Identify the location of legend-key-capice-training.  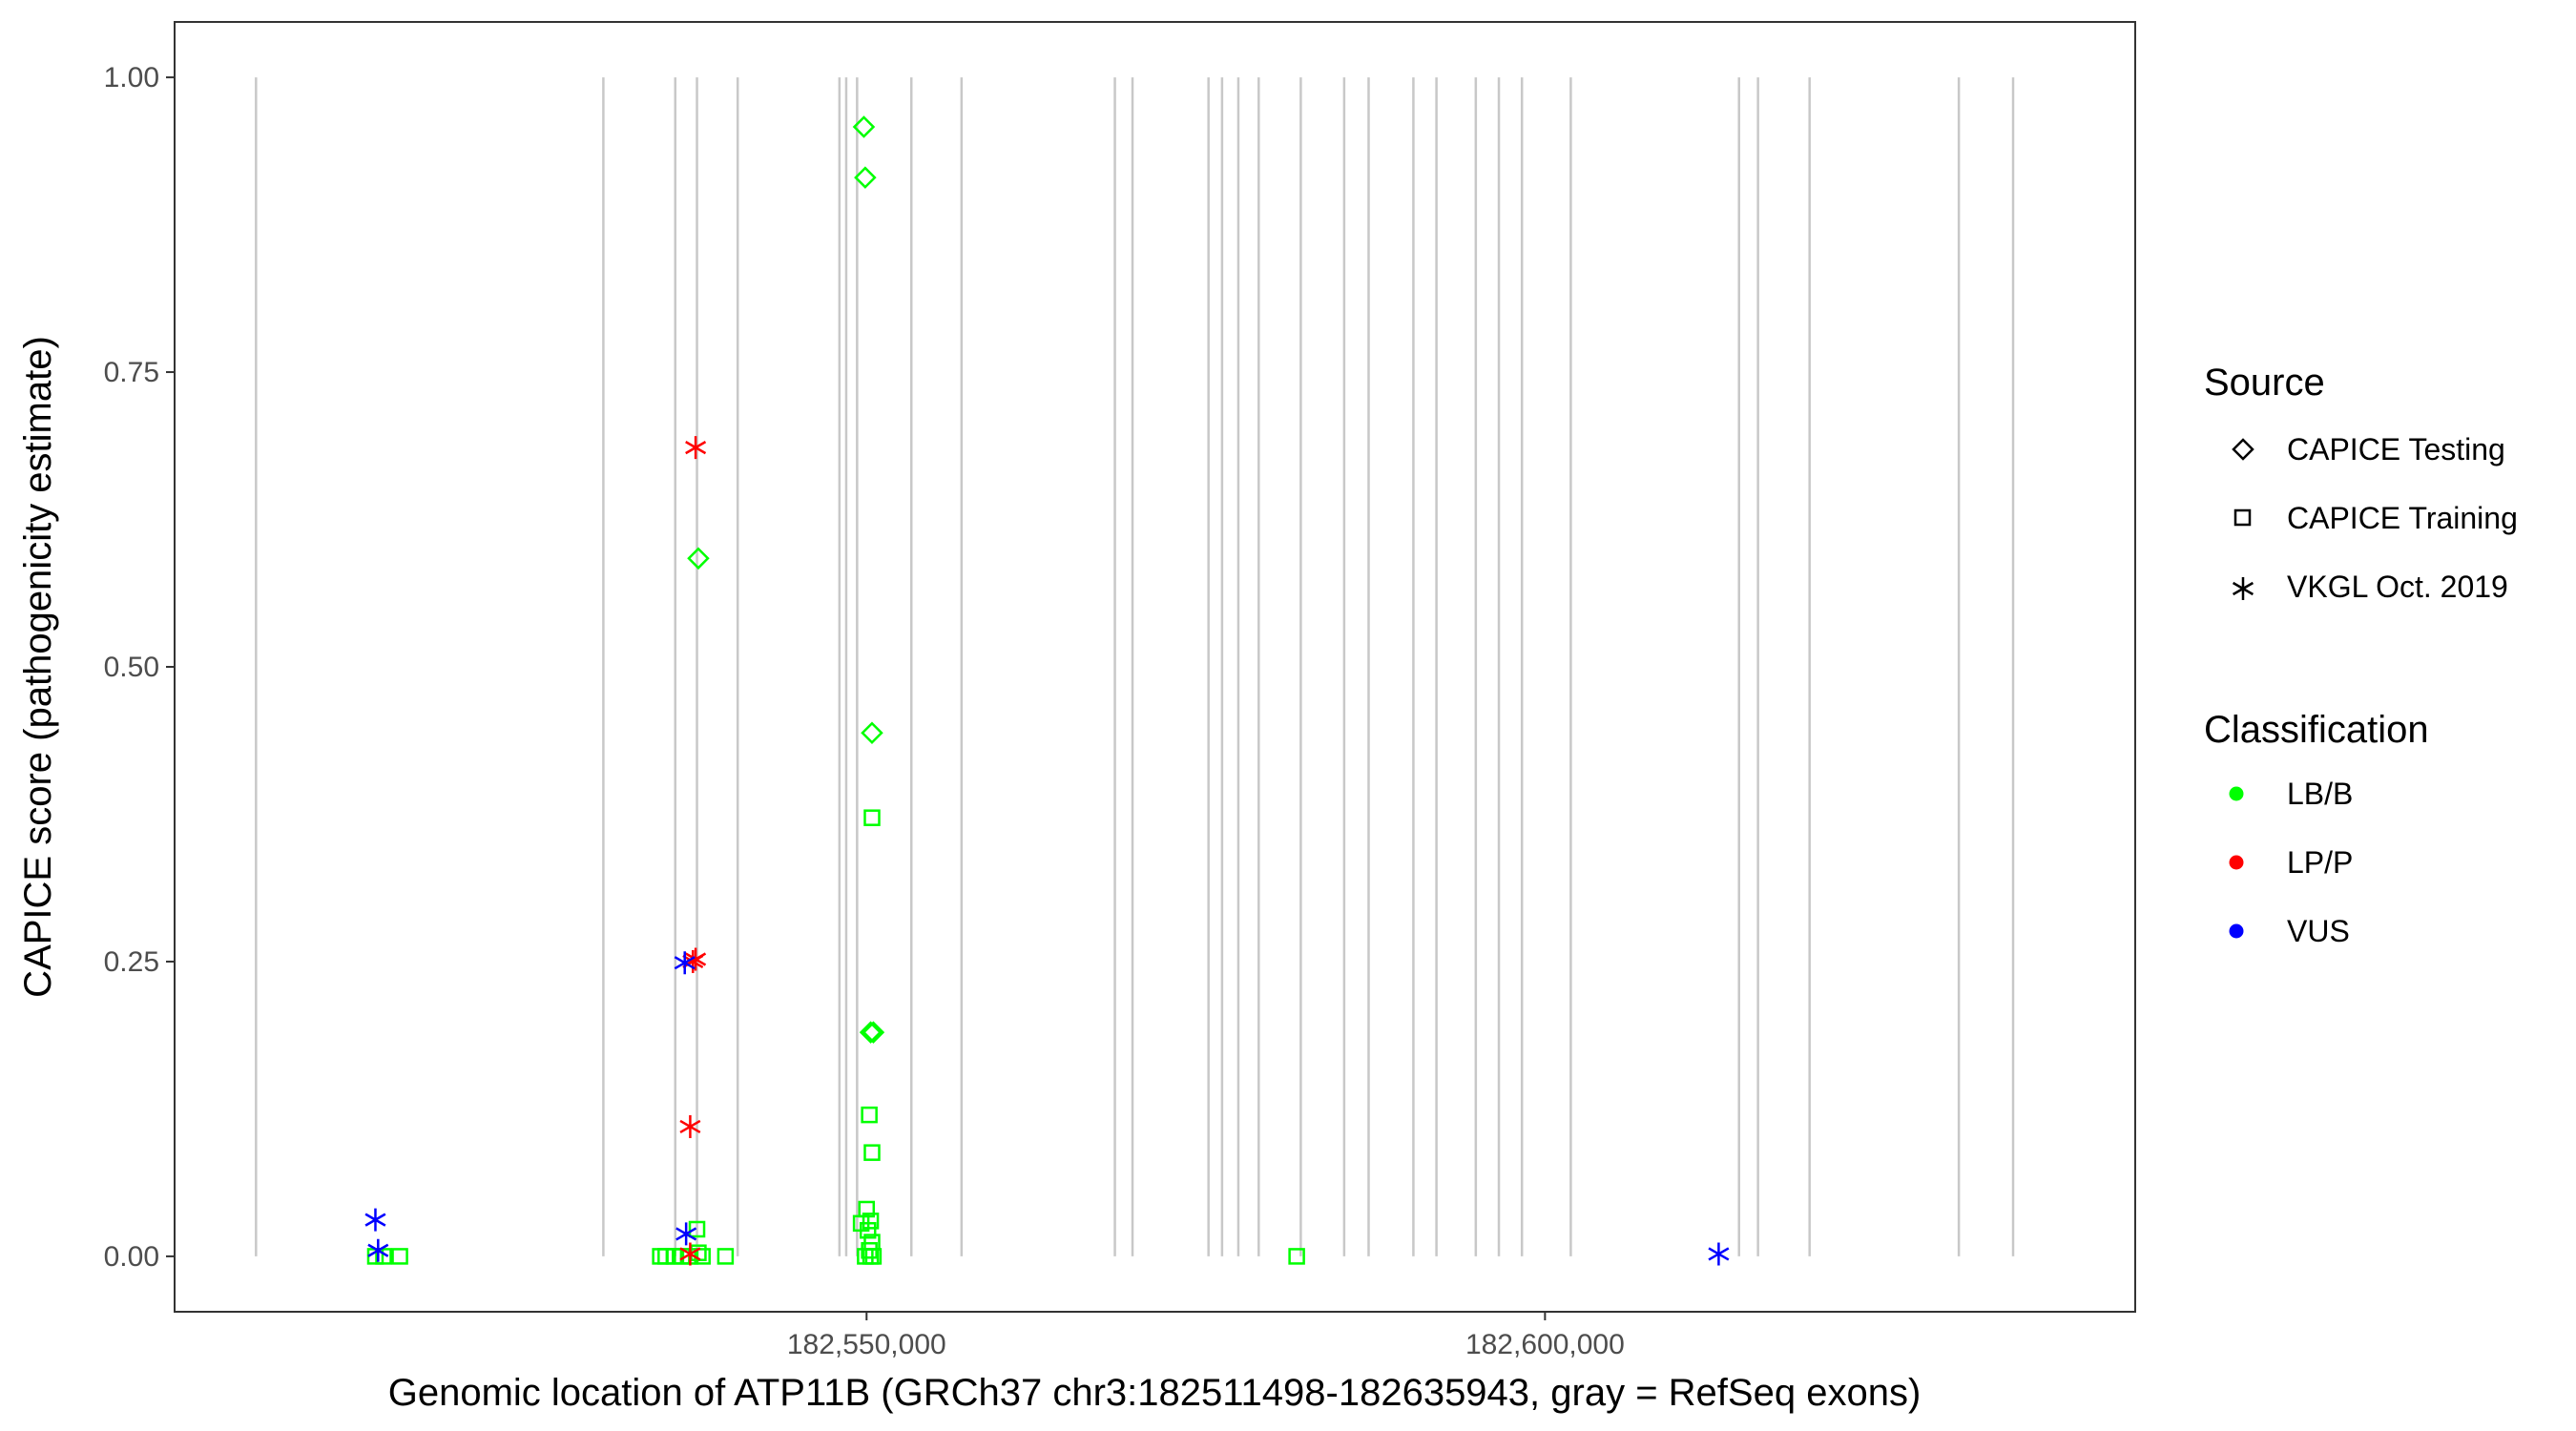
(2243, 518).